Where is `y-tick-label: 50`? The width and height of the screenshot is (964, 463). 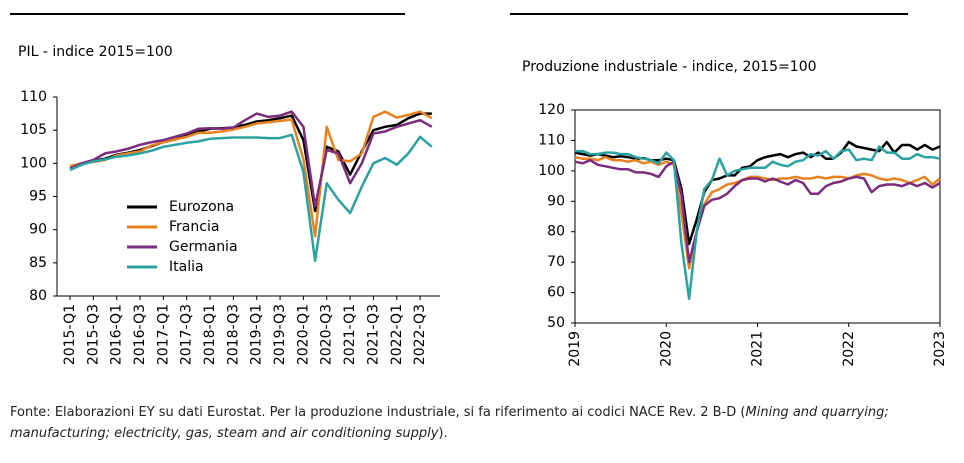 y-tick-label: 50 is located at coordinates (556, 323).